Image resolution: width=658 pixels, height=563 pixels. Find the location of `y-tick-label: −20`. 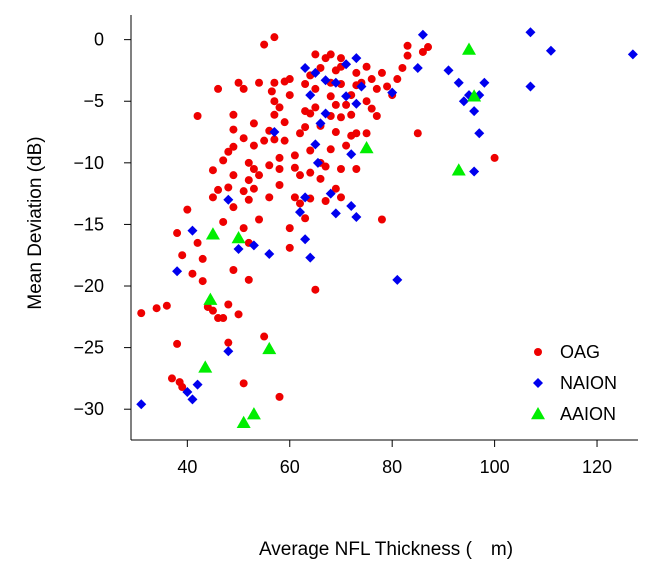

y-tick-label: −20 is located at coordinates (88, 286).